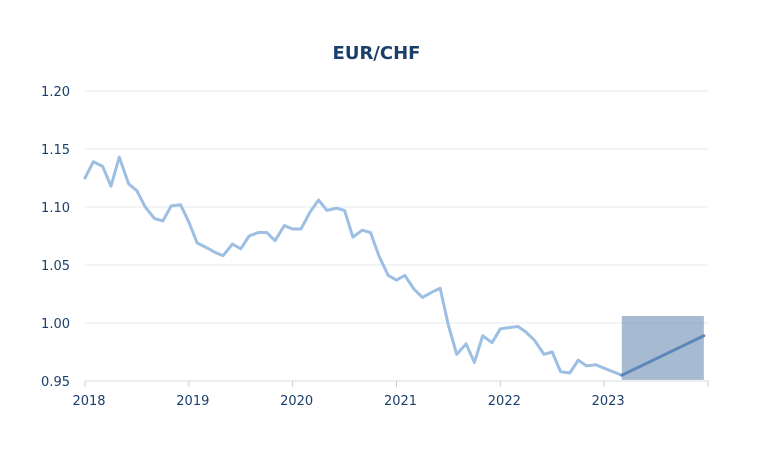  What do you see at coordinates (608, 401) in the screenshot?
I see `x-tick-label: 2023` at bounding box center [608, 401].